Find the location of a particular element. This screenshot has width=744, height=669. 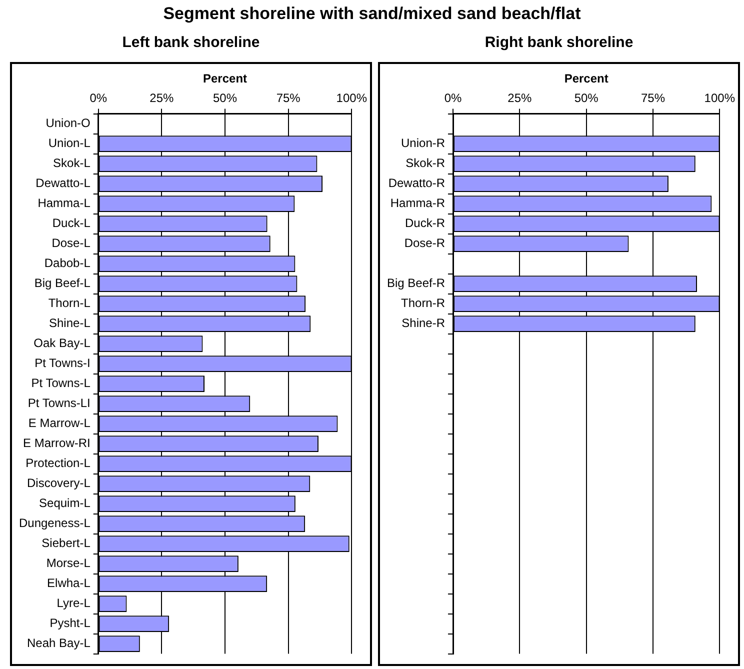

y-tick-label: Neah Bay-L is located at coordinates (59, 643).